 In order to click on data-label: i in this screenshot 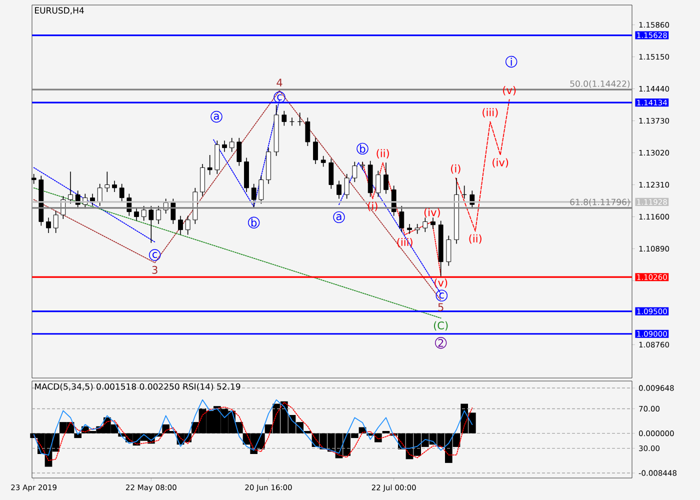, I will do `click(511, 62)`.